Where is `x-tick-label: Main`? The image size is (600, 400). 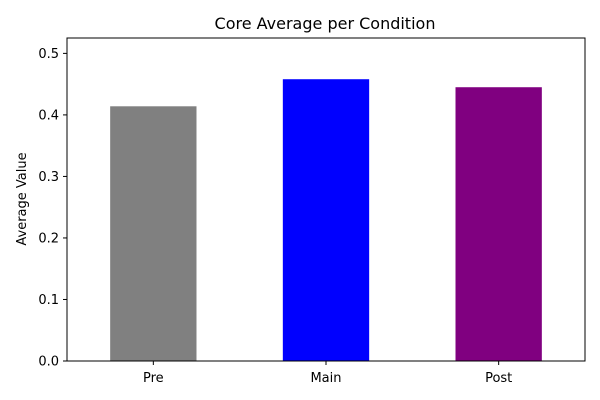
x-tick-label: Main is located at coordinates (325, 378).